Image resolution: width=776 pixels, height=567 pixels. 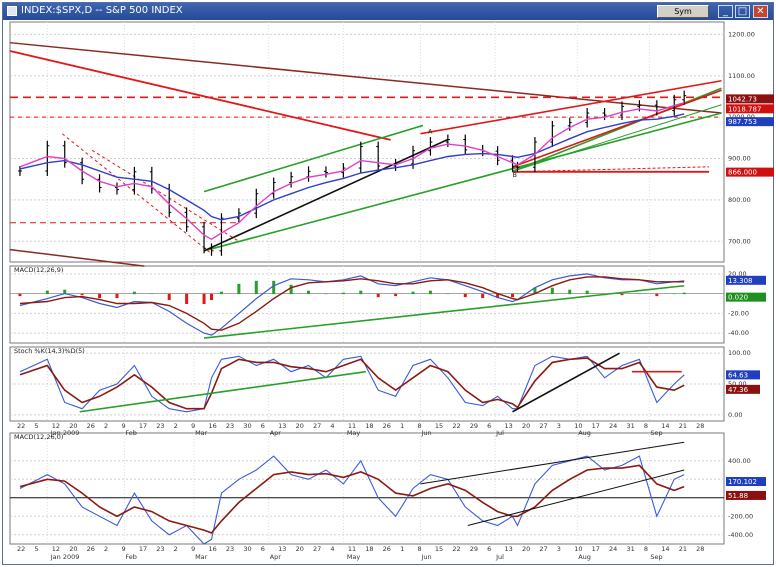 What do you see at coordinates (738, 390) in the screenshot?
I see `stoch-value: 47.36` at bounding box center [738, 390].